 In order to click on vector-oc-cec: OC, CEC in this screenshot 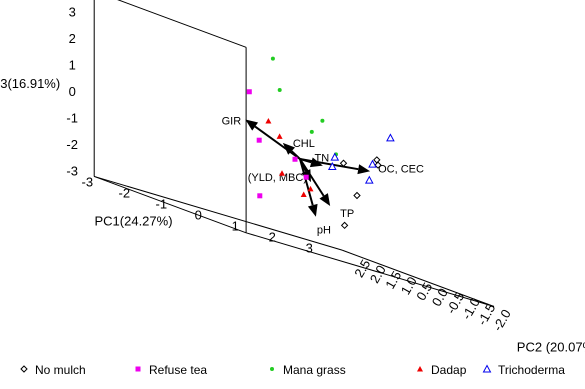, I will do `click(361, 166)`.